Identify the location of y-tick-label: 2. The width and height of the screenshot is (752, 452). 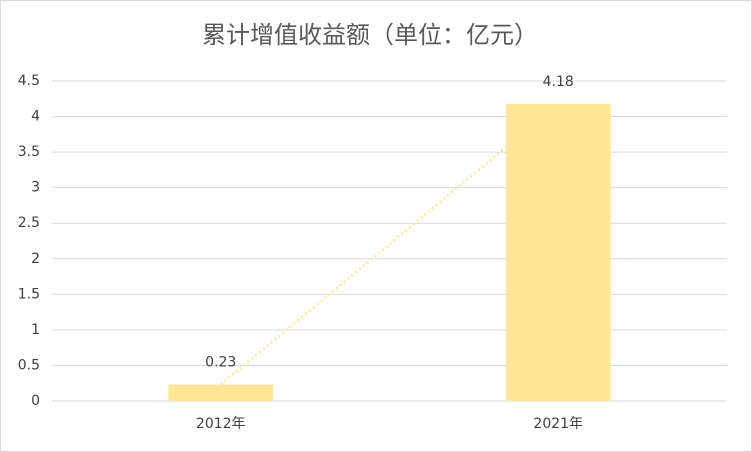
(35, 259).